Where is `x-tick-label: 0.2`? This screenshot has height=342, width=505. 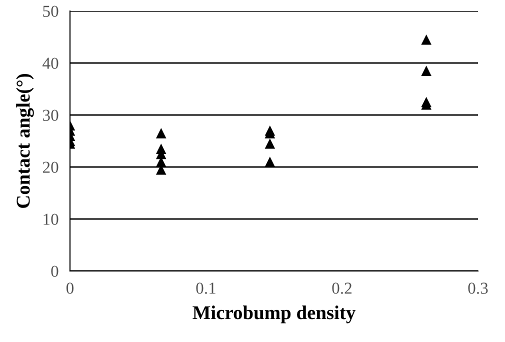
x-tick-label: 0.2 is located at coordinates (342, 288).